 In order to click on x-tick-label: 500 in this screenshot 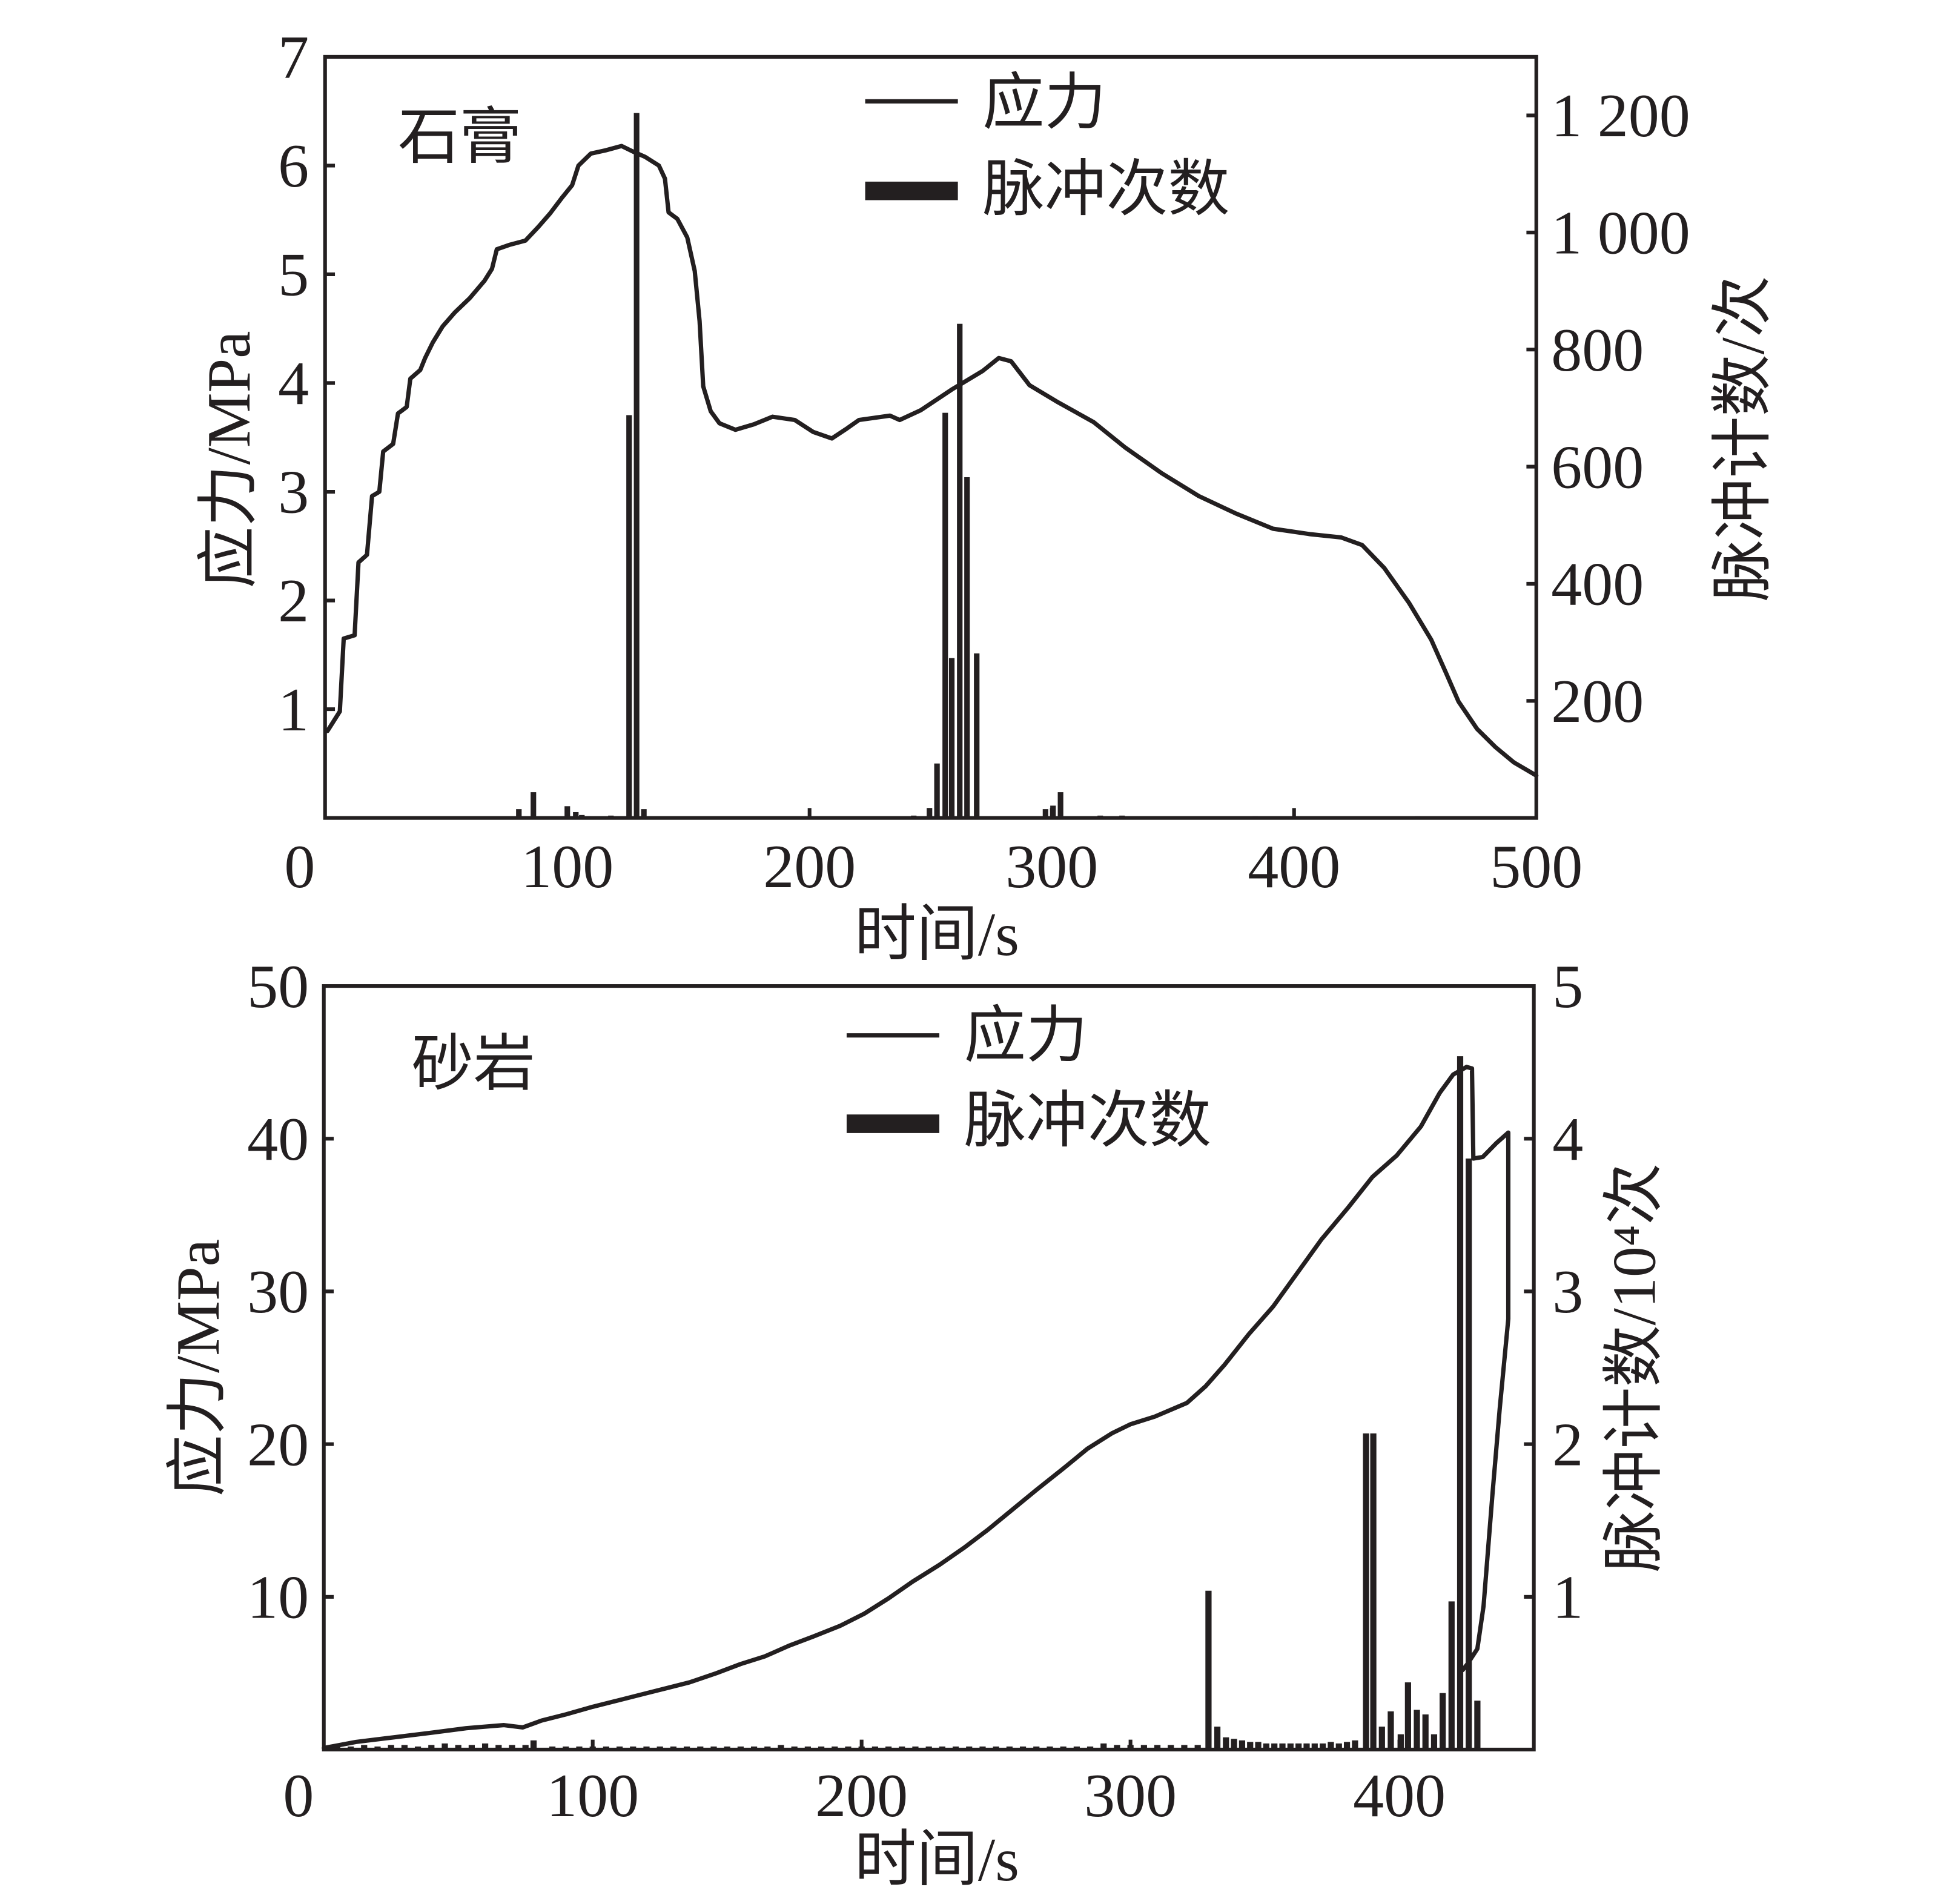, I will do `click(1536, 867)`.